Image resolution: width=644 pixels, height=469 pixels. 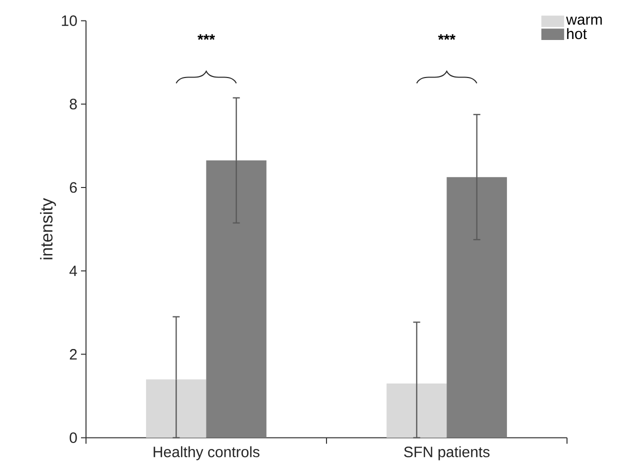 I want to click on y-tick-label: 10, so click(x=69, y=20).